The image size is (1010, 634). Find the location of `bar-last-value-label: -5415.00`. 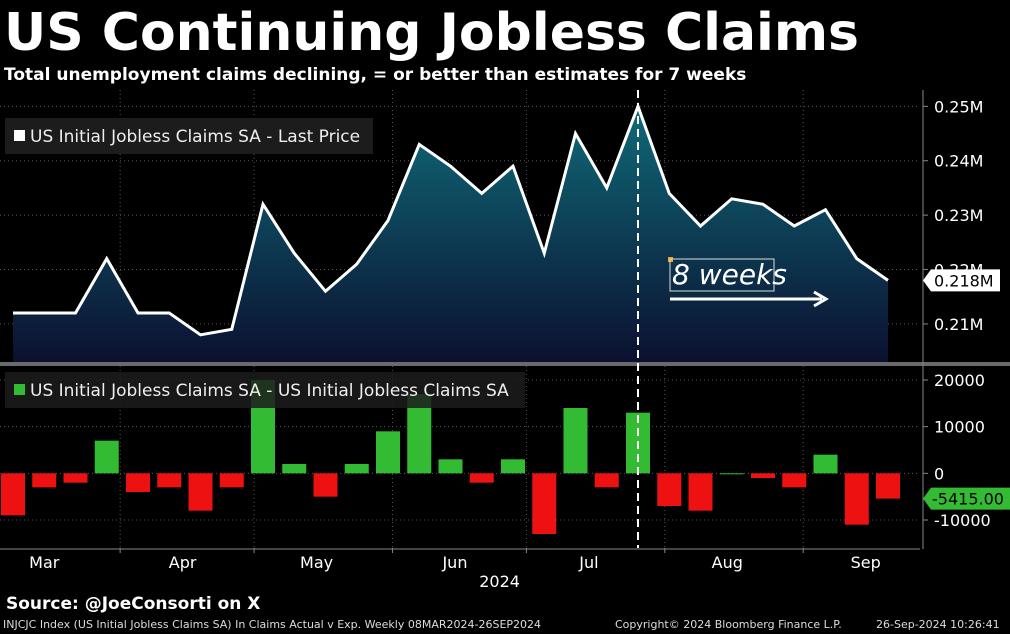

bar-last-value-label: -5415.00 is located at coordinates (968, 499).